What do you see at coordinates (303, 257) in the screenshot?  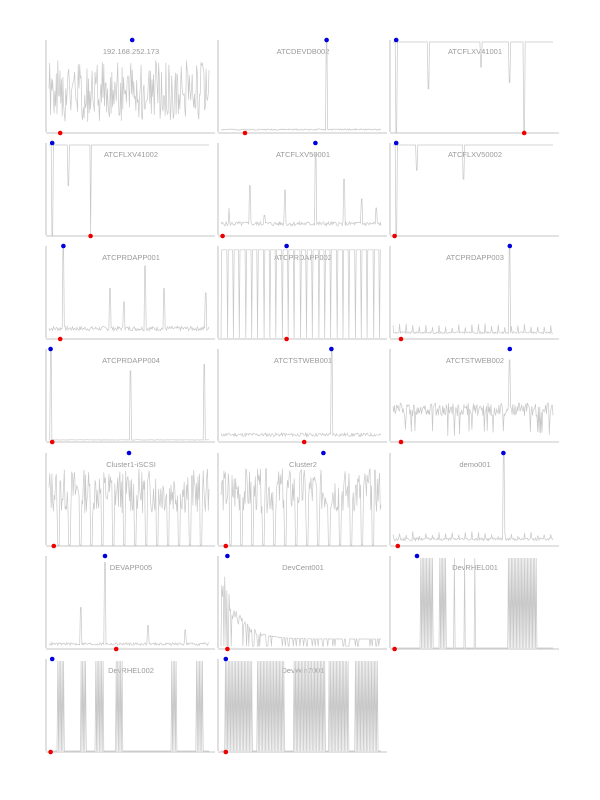 I see `chart-title: ATCPRDAPP002` at bounding box center [303, 257].